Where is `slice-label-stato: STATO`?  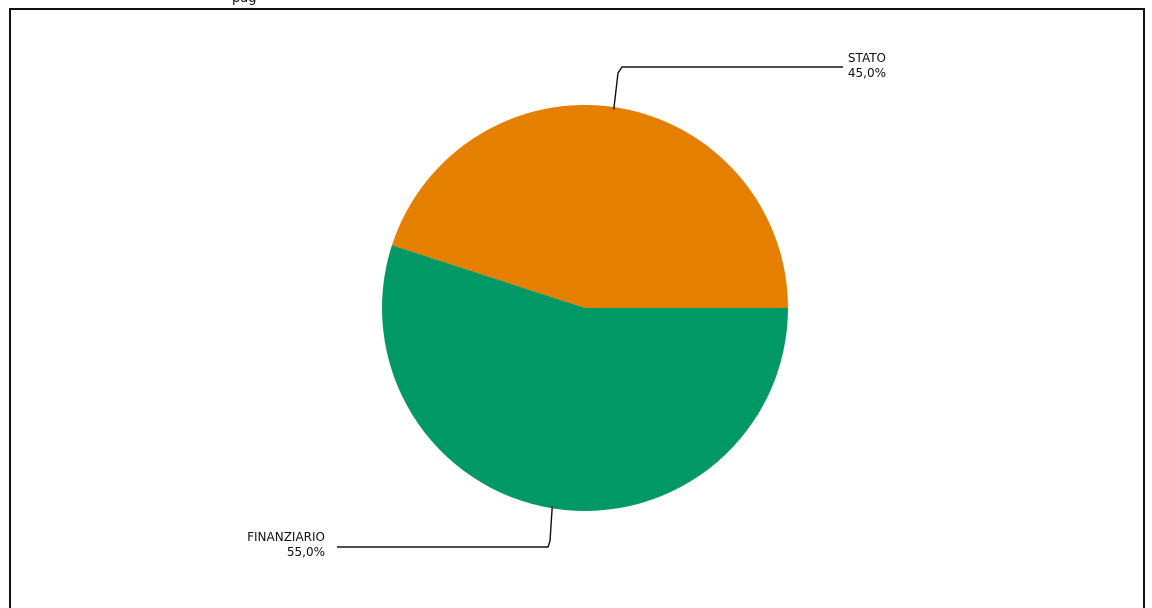 slice-label-stato: STATO is located at coordinates (867, 58).